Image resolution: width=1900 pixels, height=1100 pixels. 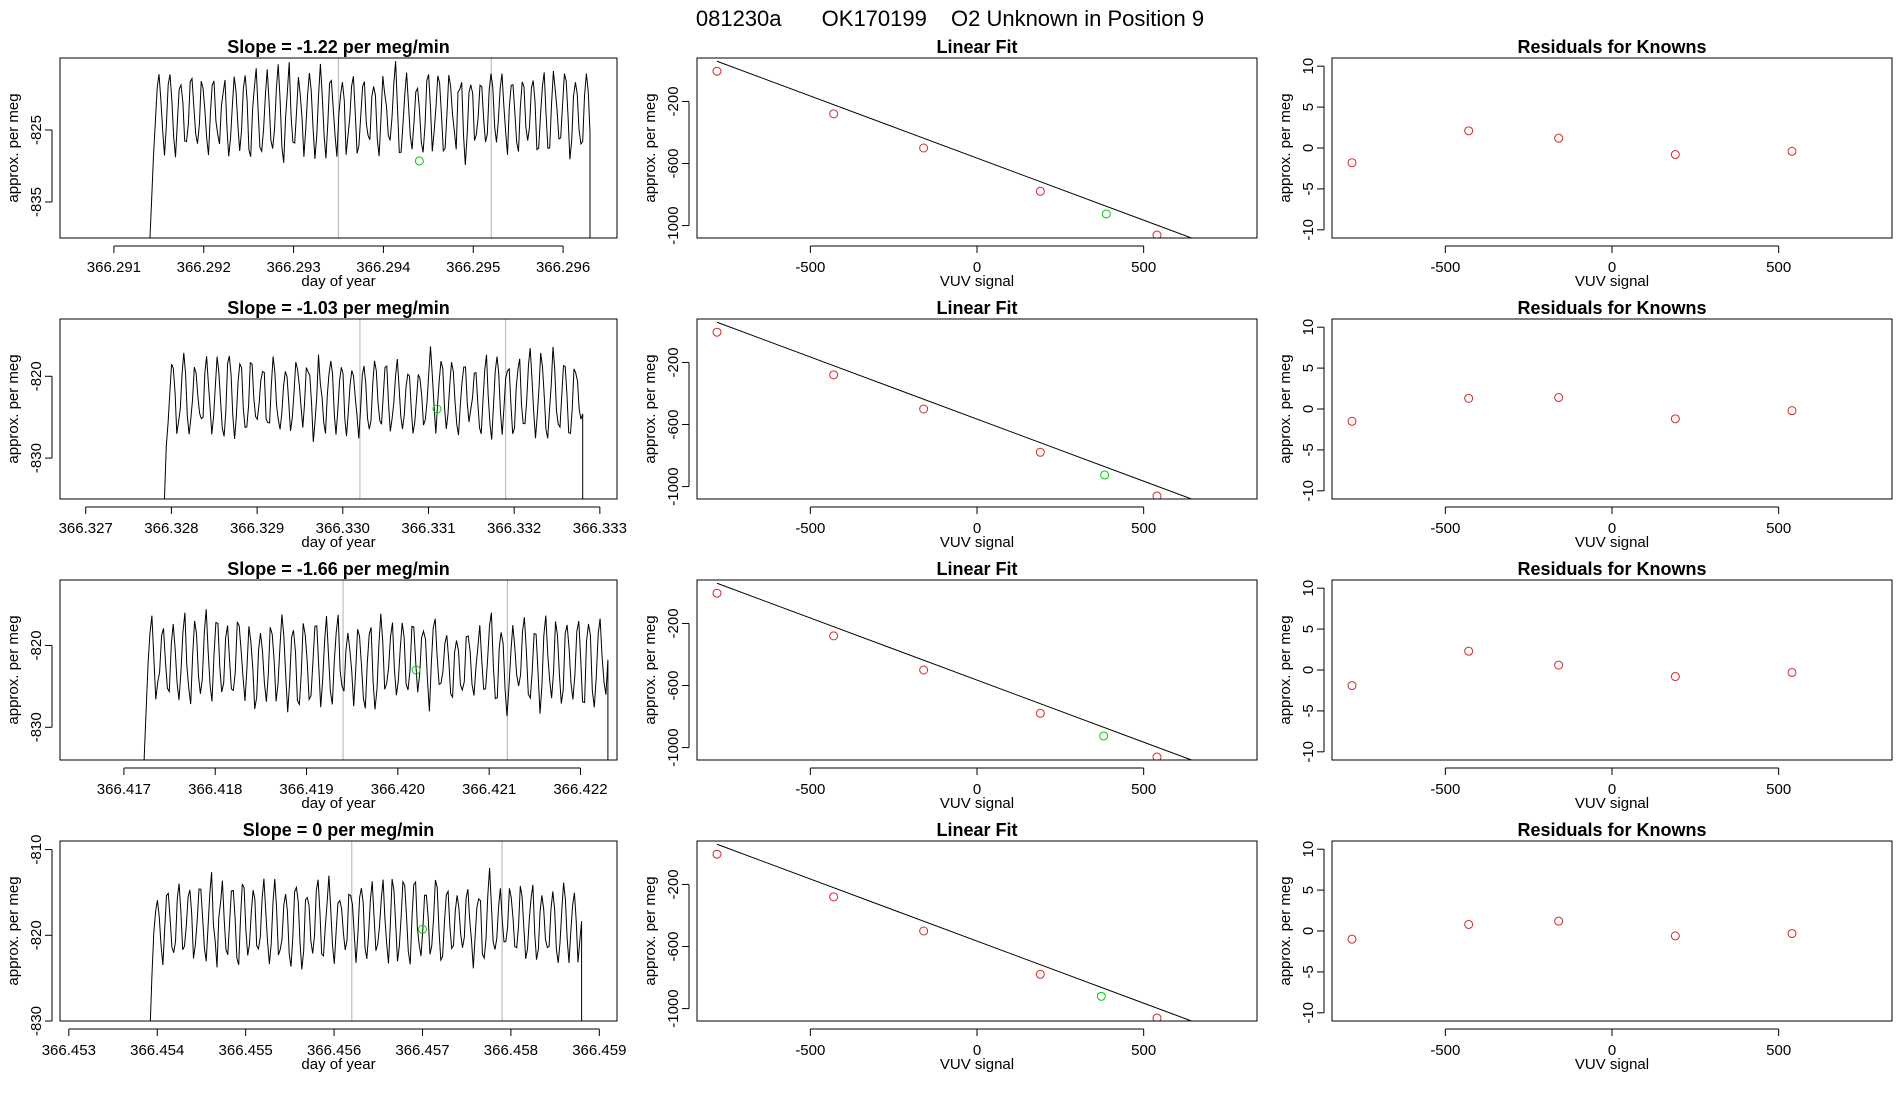 I want to click on x-tick-label: 366.454, so click(x=157, y=1050).